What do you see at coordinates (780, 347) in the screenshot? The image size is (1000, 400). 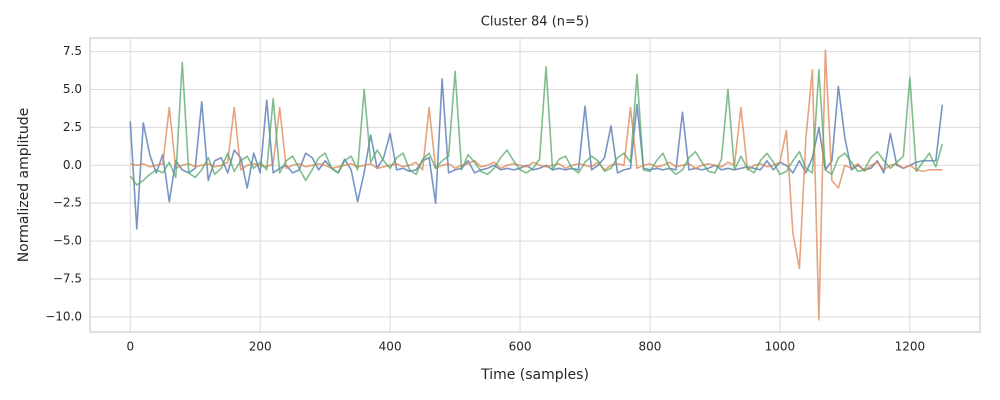 I see `x-tick-label: 1000` at bounding box center [780, 347].